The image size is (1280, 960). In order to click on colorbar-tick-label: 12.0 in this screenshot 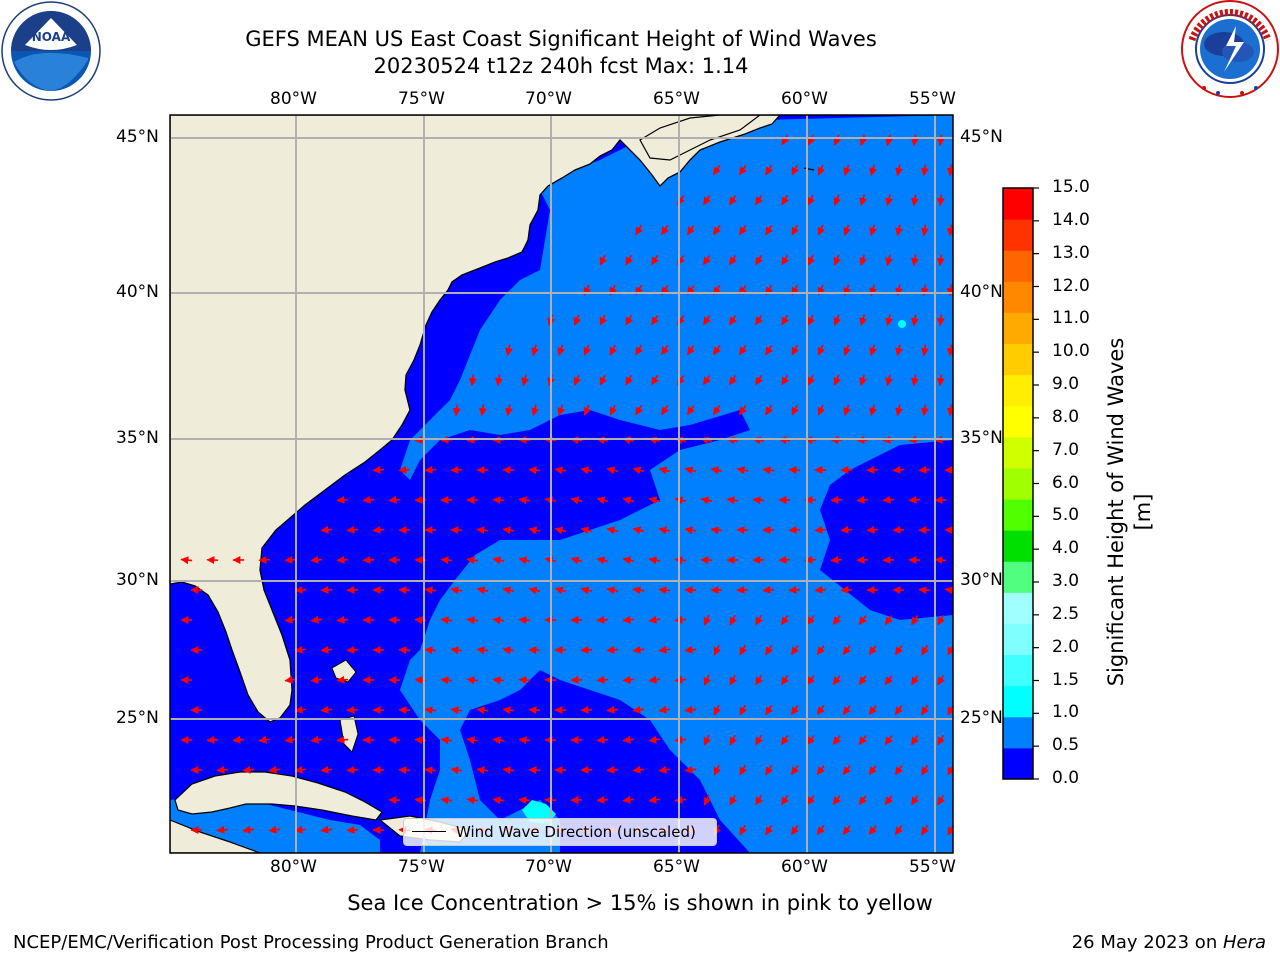, I will do `click(1071, 285)`.